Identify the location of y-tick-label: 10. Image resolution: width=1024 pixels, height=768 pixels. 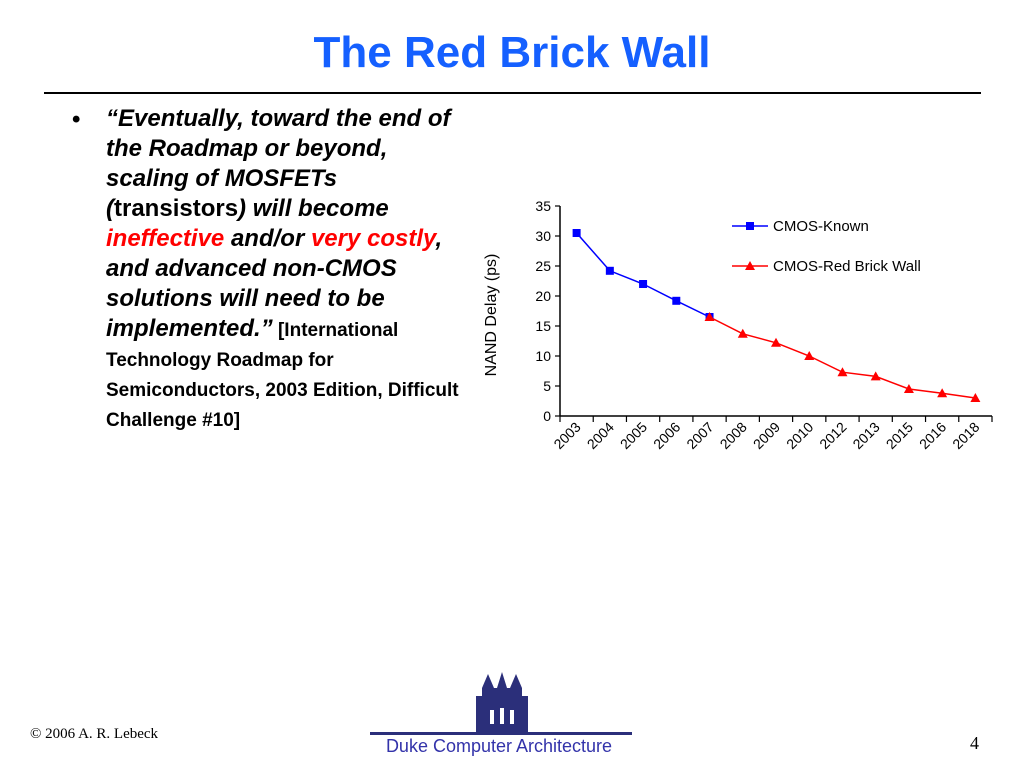
(543, 356).